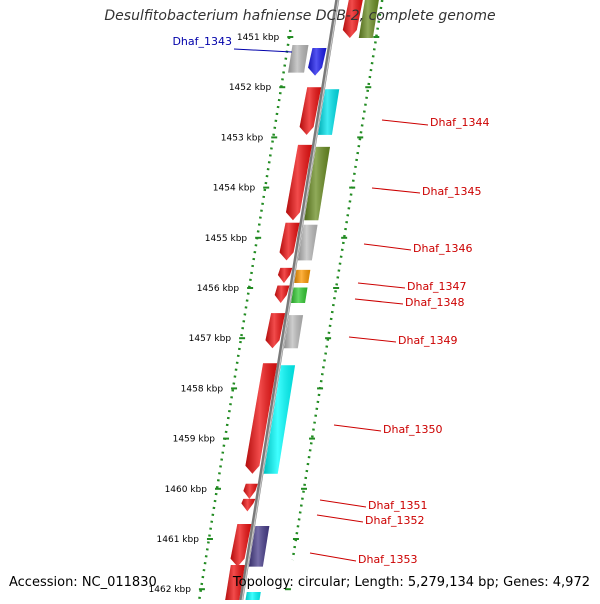 The image size is (600, 604). What do you see at coordinates (282, 294) in the screenshot?
I see `gene-arrow-Dhaf_1348-shade` at bounding box center [282, 294].